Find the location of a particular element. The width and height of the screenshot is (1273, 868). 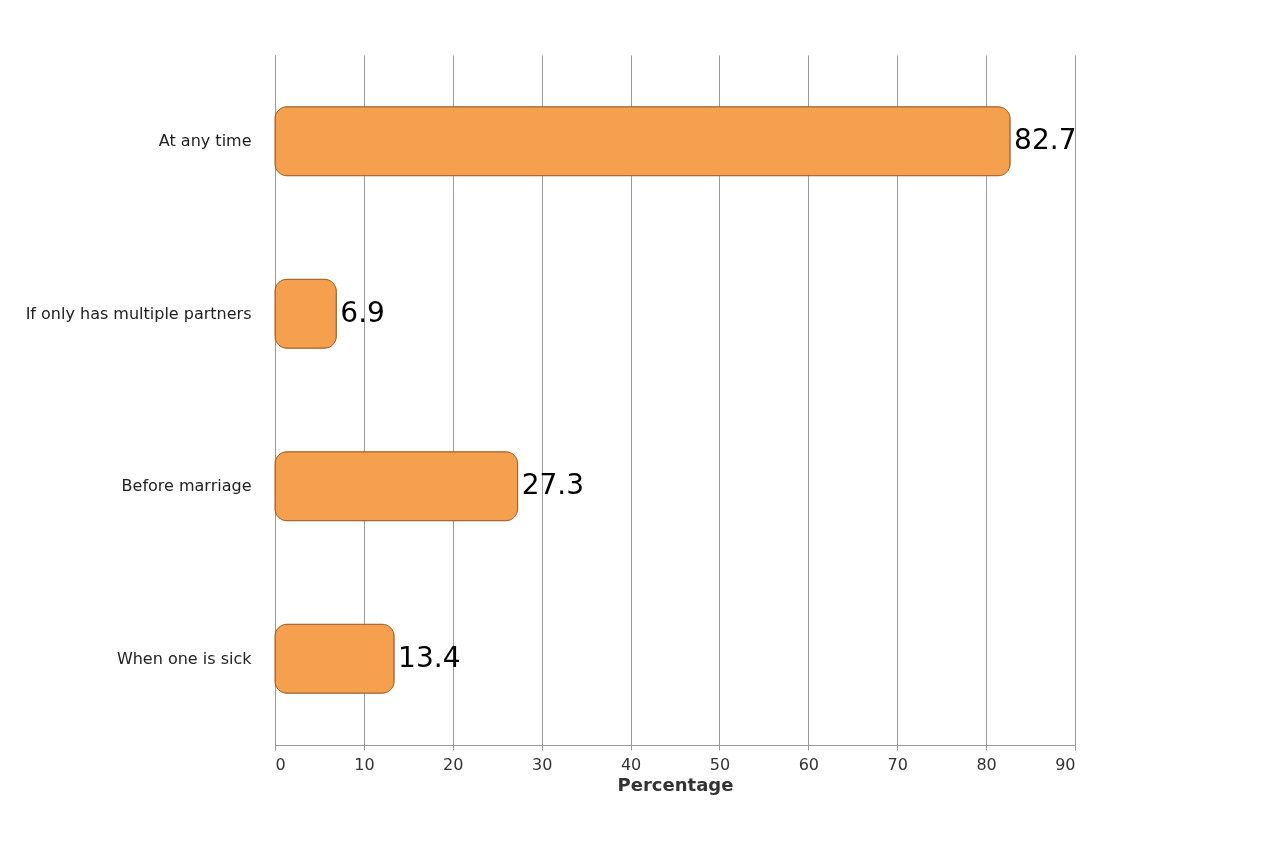

x-tick-label: 70 is located at coordinates (897, 764).